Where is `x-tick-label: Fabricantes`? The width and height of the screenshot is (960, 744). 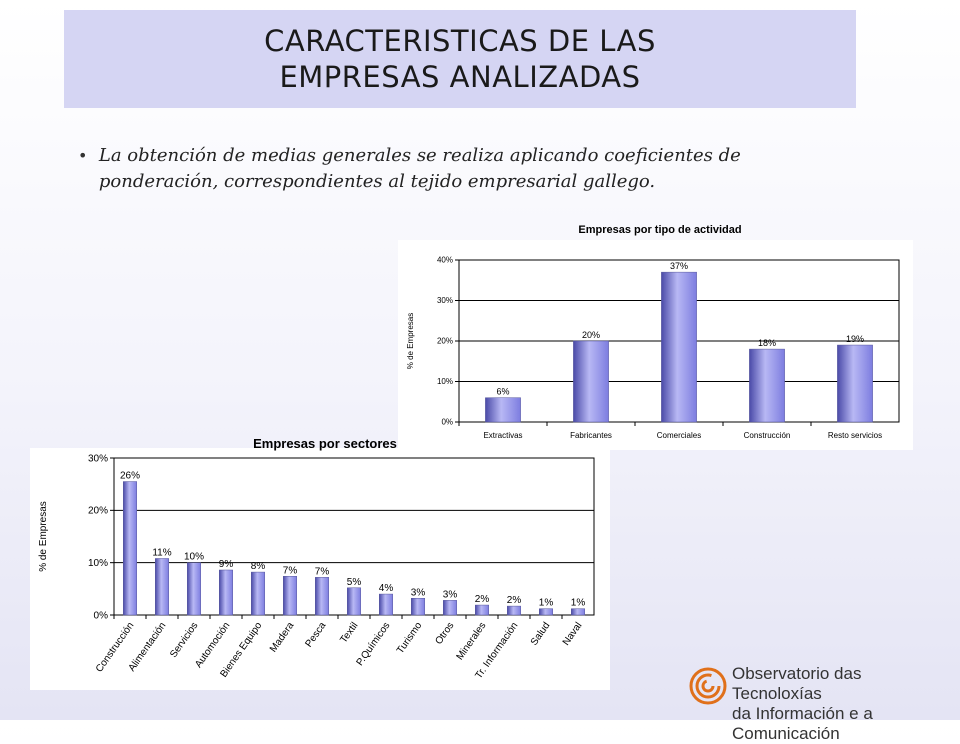 x-tick-label: Fabricantes is located at coordinates (591, 435).